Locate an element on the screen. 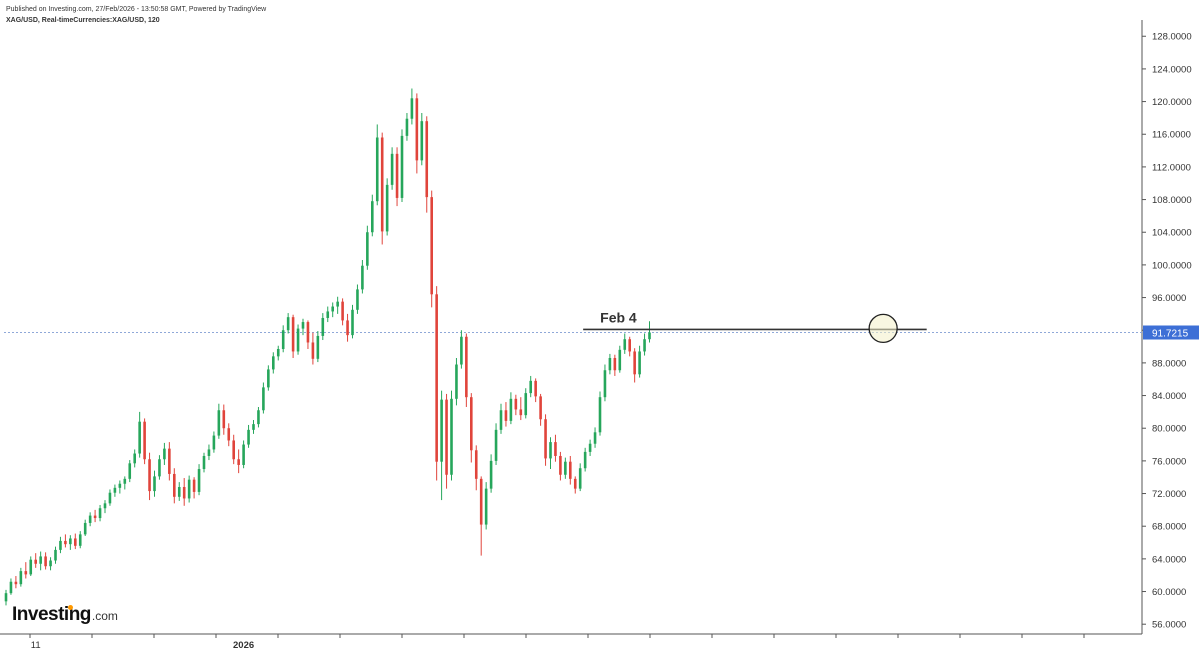 The height and width of the screenshot is (654, 1200). logo-name: Investing is located at coordinates (51, 614).